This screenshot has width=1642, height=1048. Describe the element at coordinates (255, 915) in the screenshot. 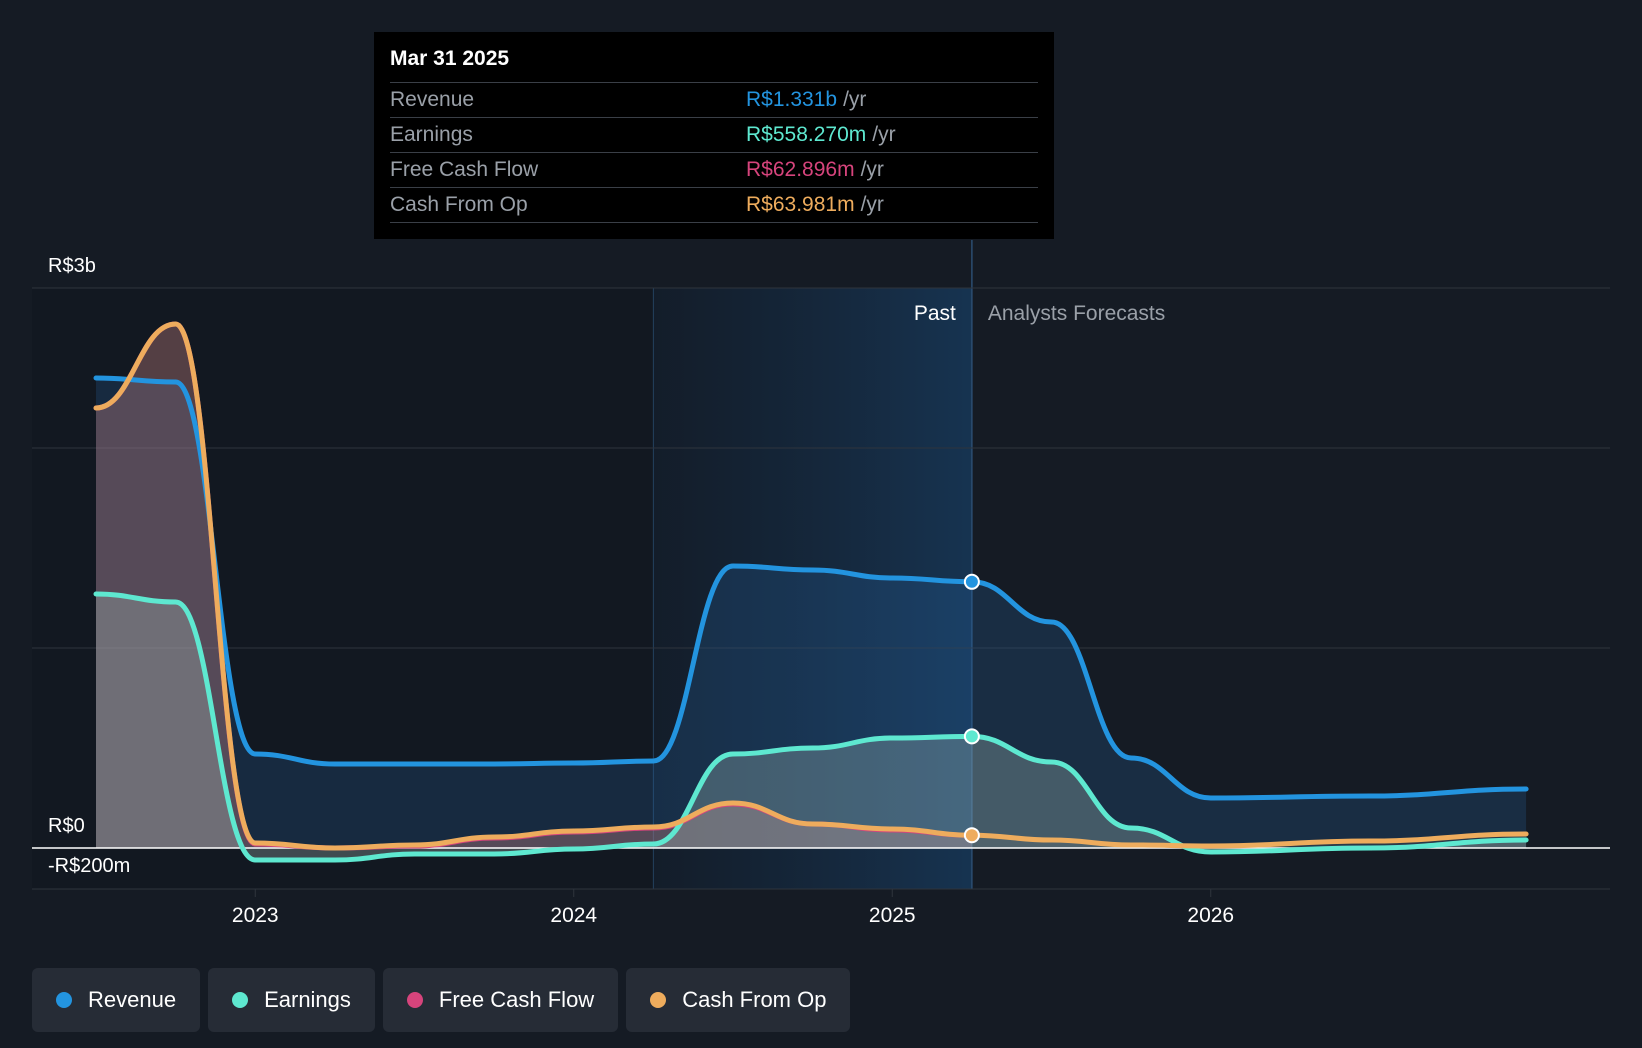

I see `x-tick-label: 2023` at that location.